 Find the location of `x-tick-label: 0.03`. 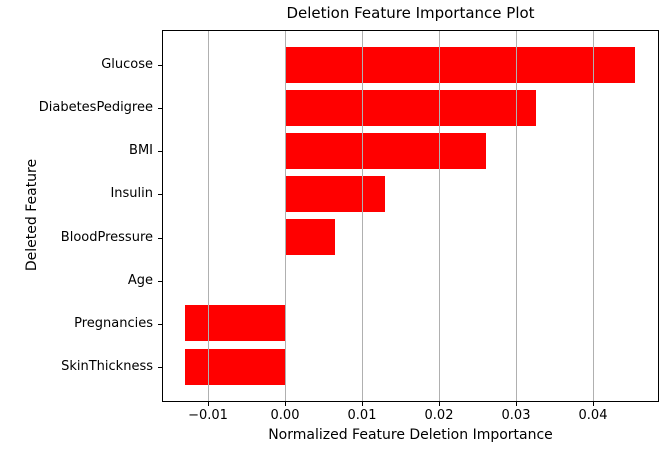

x-tick-label: 0.03 is located at coordinates (516, 415).